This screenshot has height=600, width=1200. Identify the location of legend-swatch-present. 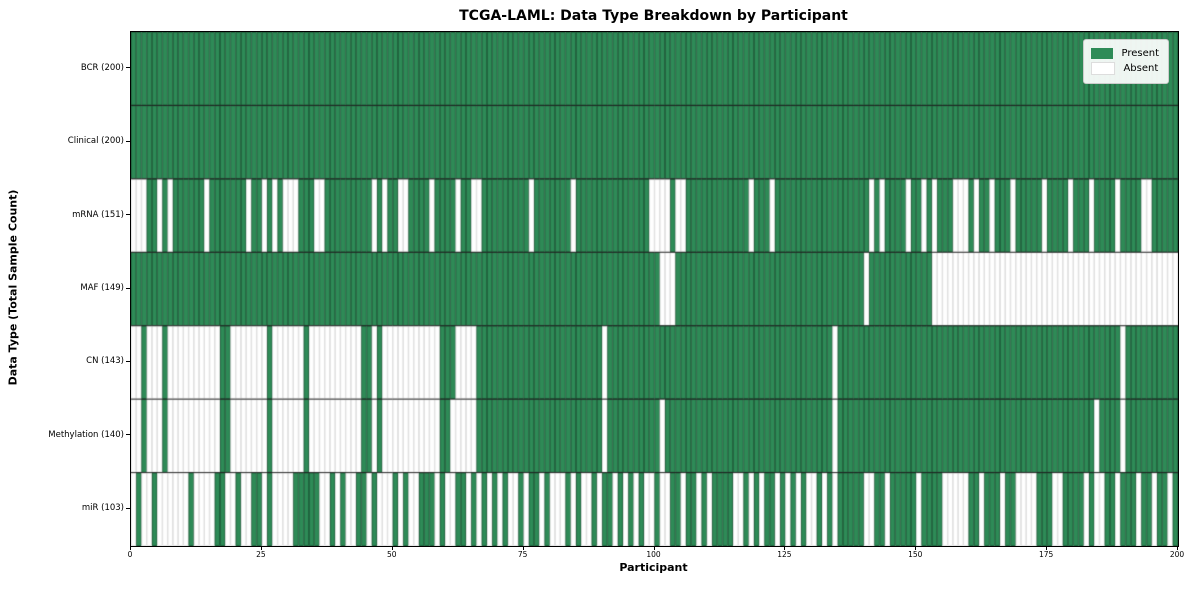
(1102, 53).